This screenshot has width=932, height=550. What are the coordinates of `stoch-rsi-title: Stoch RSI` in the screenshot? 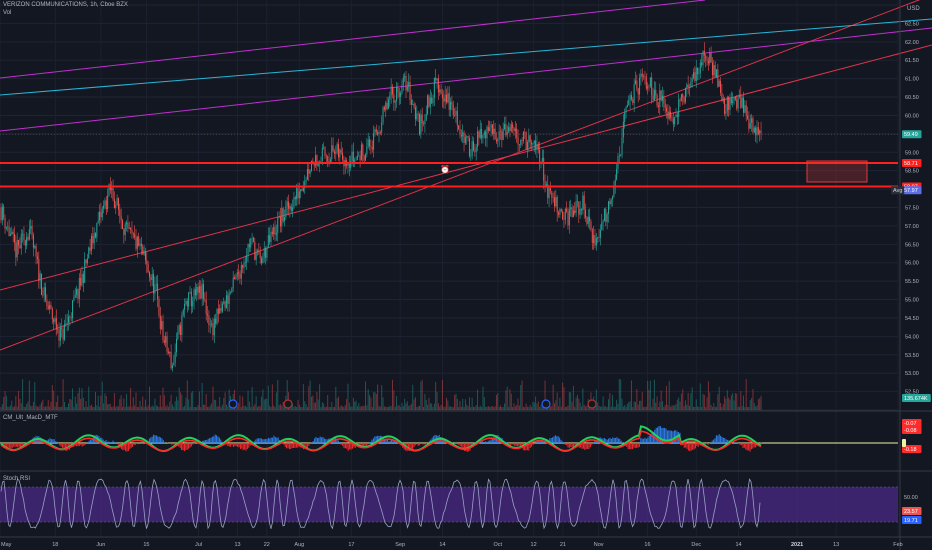 It's located at (17, 479).